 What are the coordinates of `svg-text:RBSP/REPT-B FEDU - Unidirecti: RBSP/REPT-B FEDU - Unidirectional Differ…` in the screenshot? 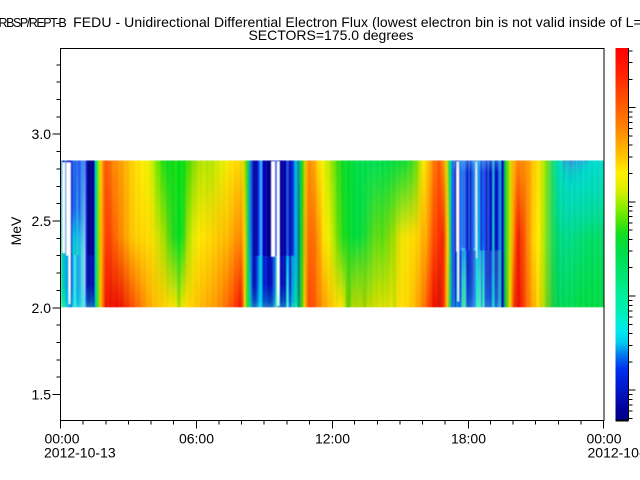 It's located at (320, 22).